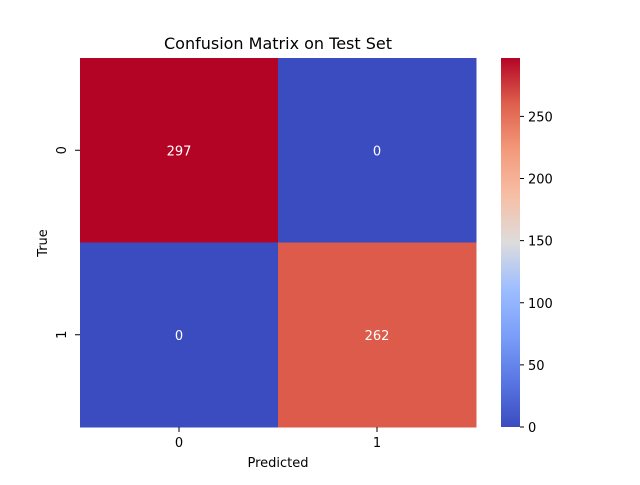  Describe the element at coordinates (278, 43) in the screenshot. I see `chart-title: Confusion Matrix on Test Set` at that location.